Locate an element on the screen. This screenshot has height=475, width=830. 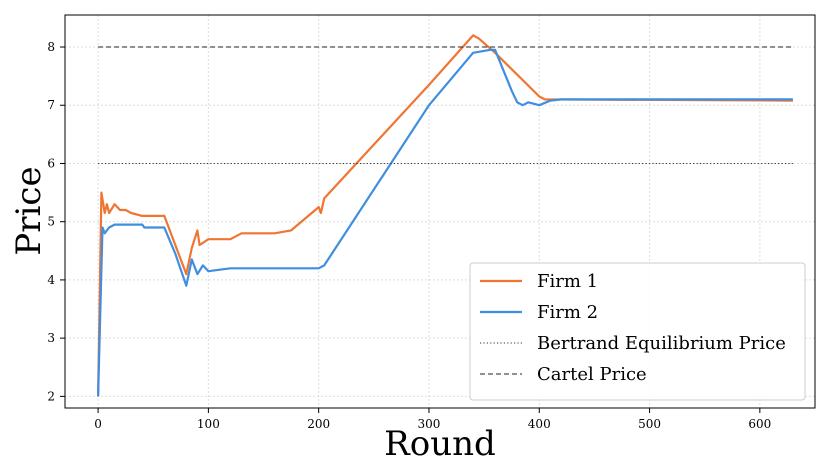
legend-label: Bertrand Equilibrium Price is located at coordinates (661, 343).